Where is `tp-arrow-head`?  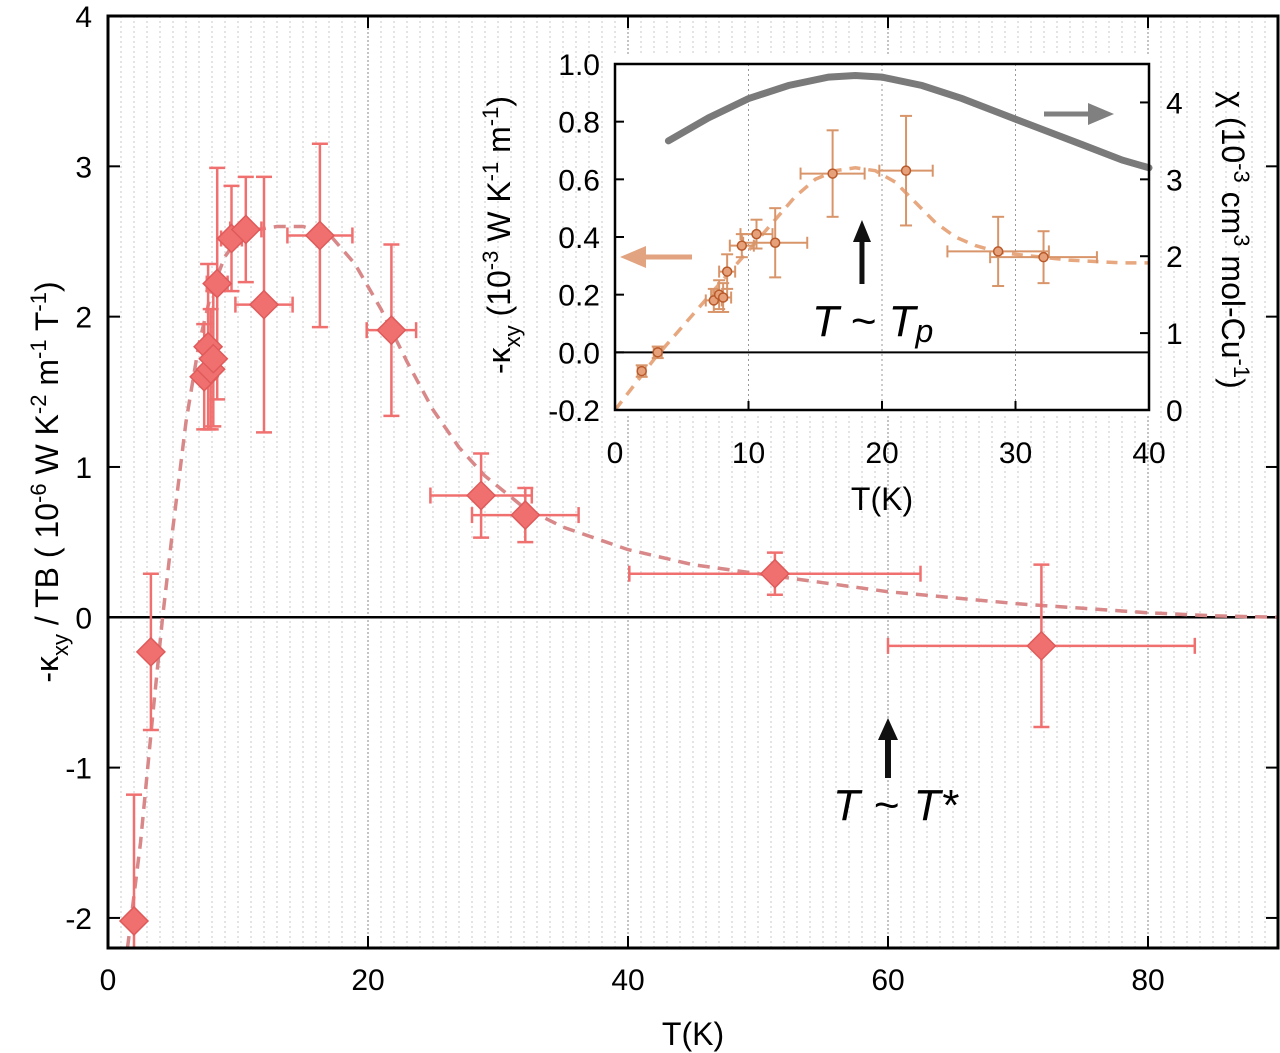 tp-arrow-head is located at coordinates (861, 231).